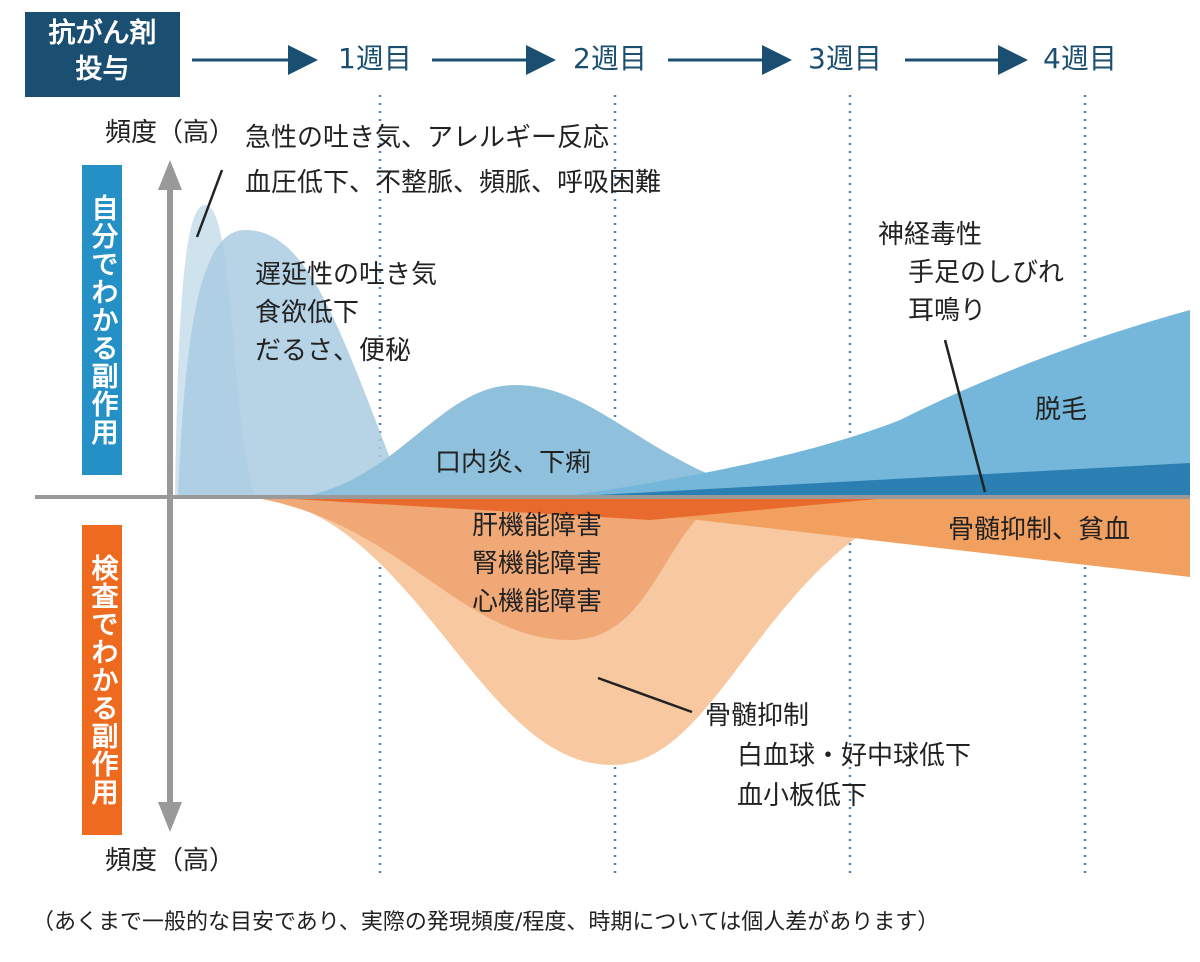 Image resolution: width=1200 pixels, height=962 pixels. I want to click on start-label: 投与, so click(102, 69).